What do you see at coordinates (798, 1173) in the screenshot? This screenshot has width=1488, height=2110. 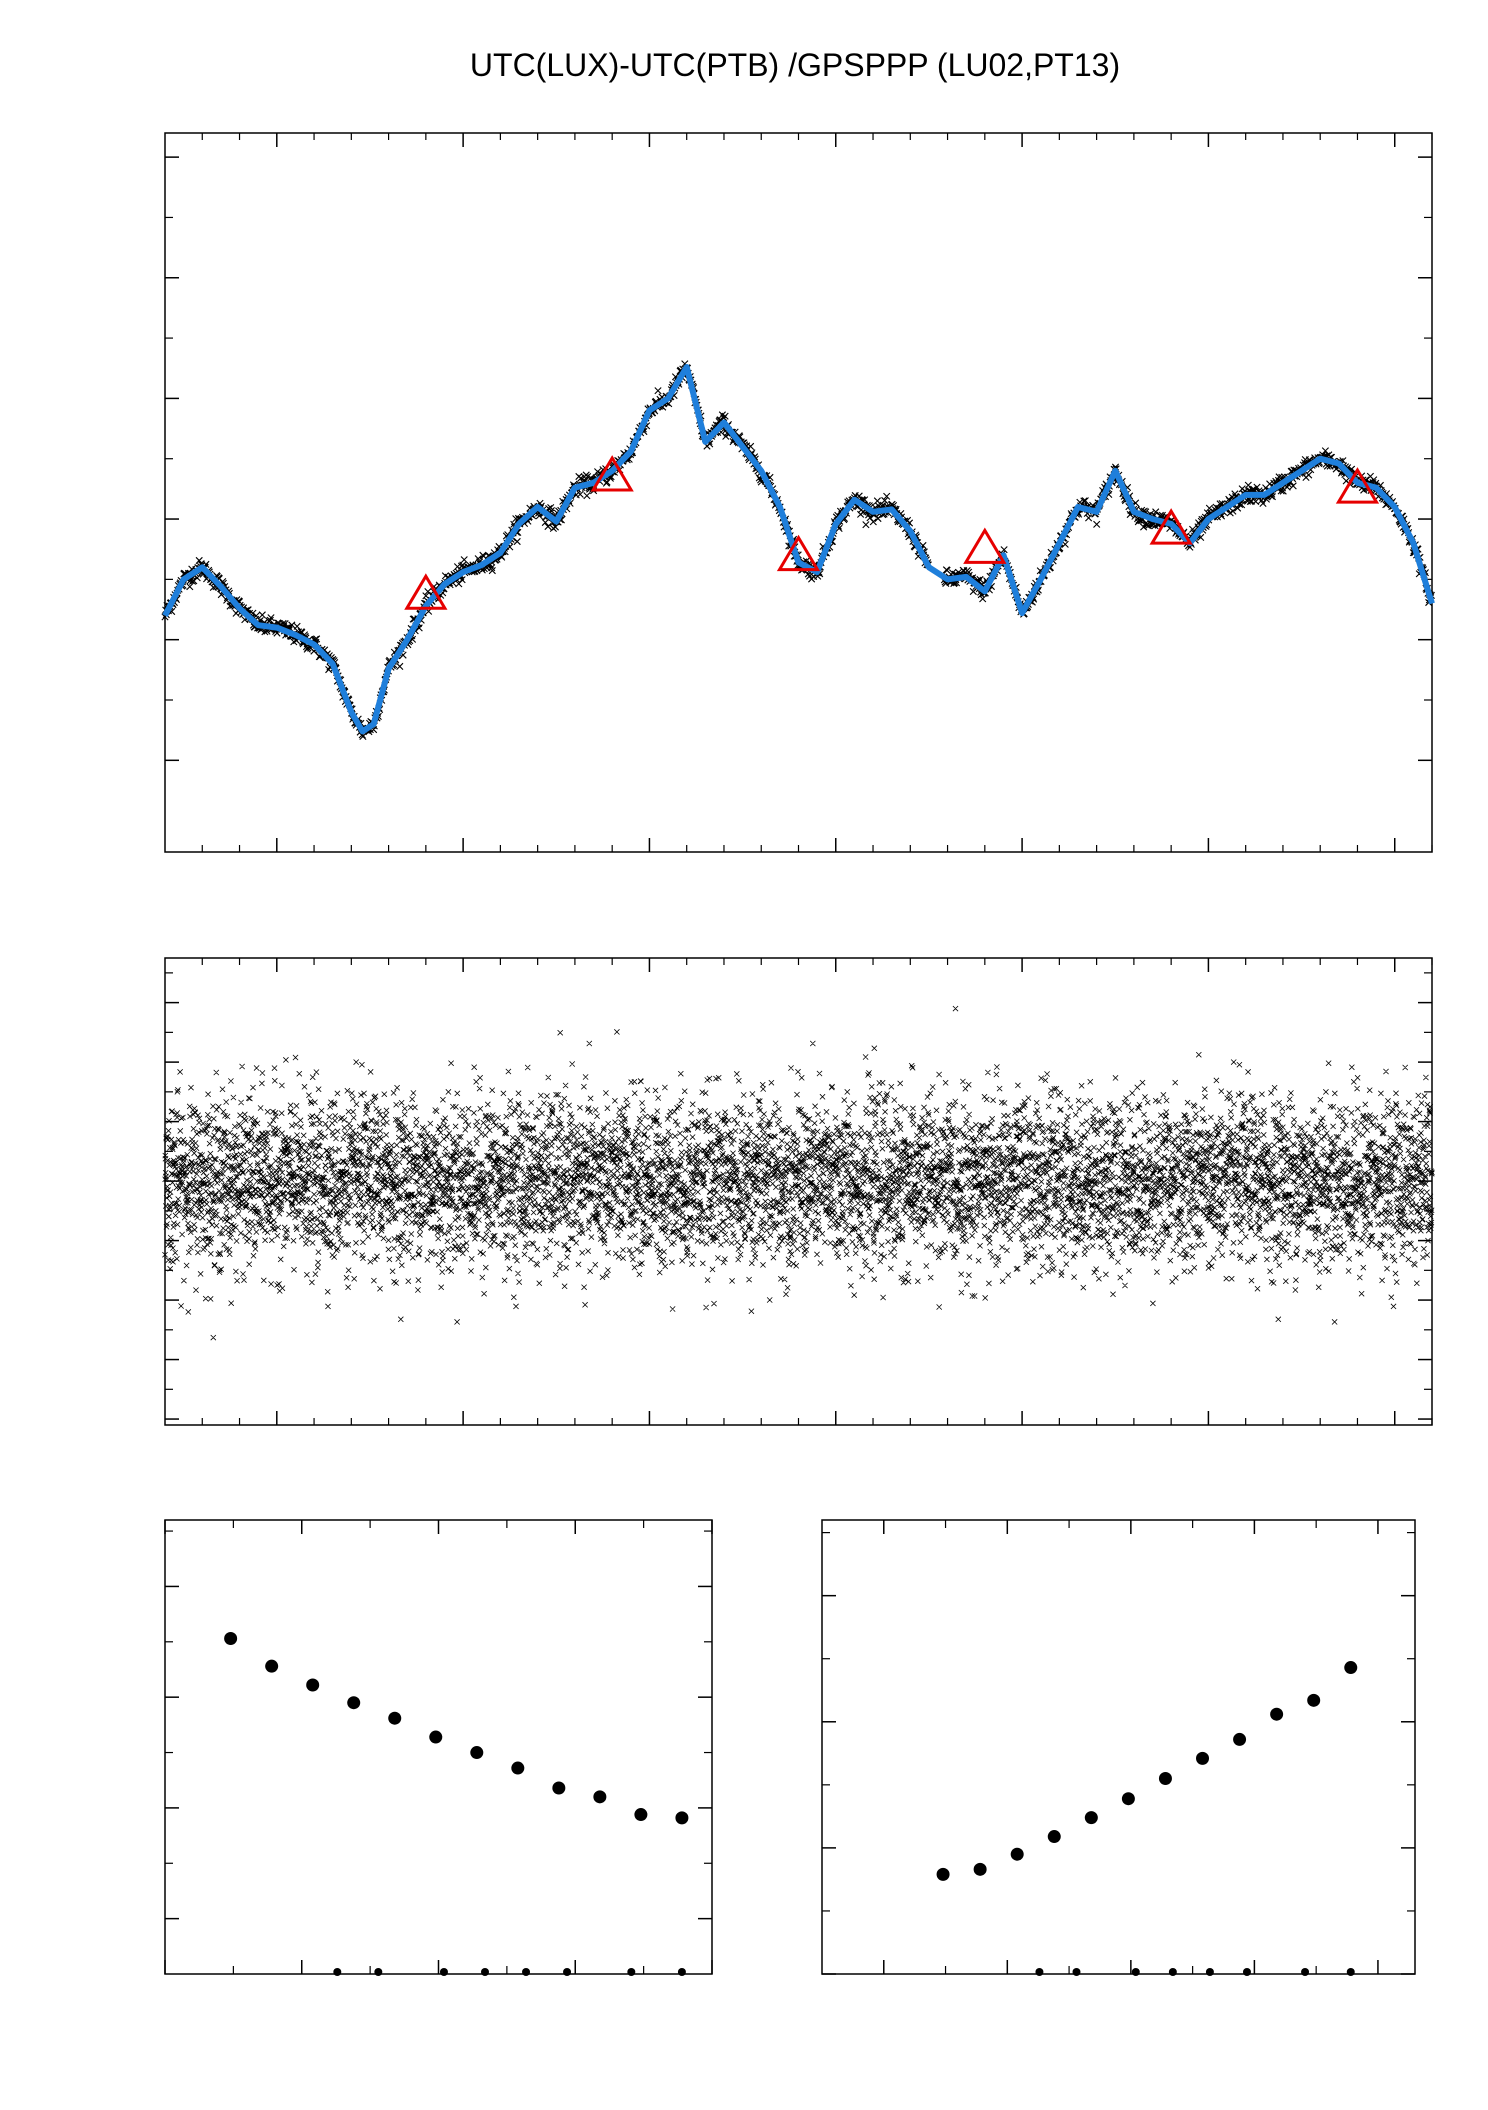 I see `residual-points` at bounding box center [798, 1173].